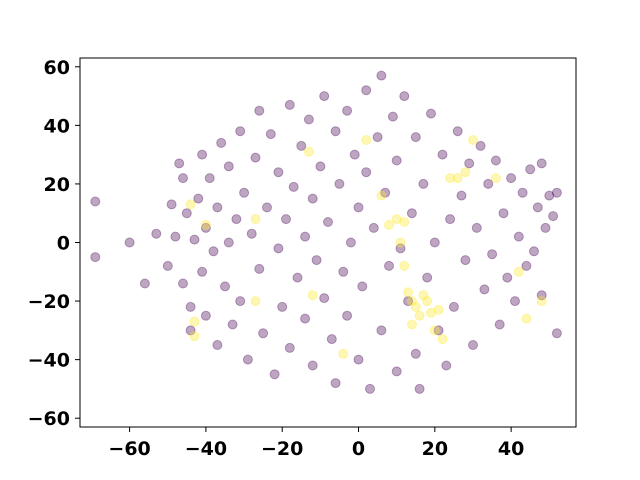 This screenshot has height=480, width=640. Describe the element at coordinates (54, 243) in the screenshot. I see `y-axis: −60 −40 −20 0 20 40 60` at that location.